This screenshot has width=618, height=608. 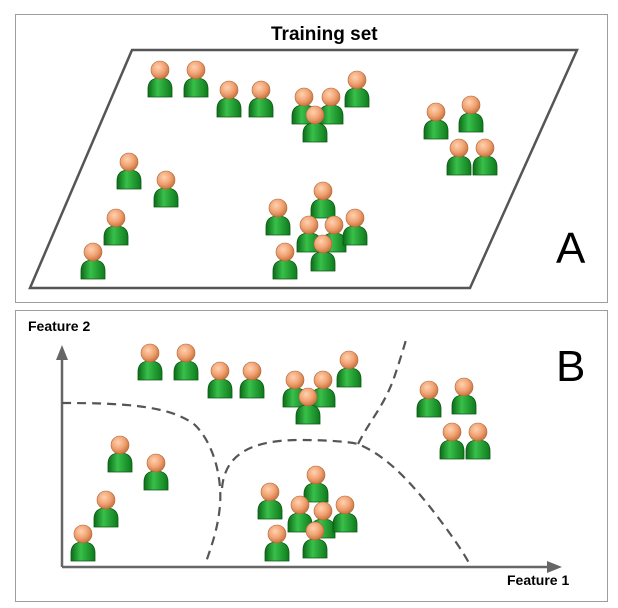 What do you see at coordinates (382, 392) in the screenshot?
I see `decision-boundary-upper` at bounding box center [382, 392].